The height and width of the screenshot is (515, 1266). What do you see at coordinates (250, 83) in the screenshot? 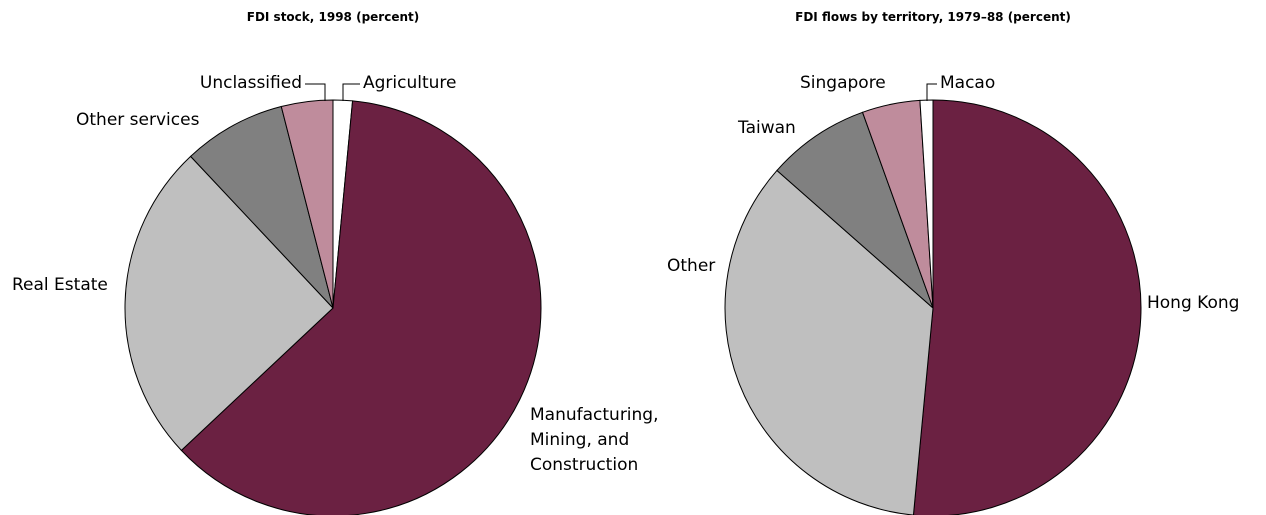
I see `slice-label: Unclassified` at bounding box center [250, 83].